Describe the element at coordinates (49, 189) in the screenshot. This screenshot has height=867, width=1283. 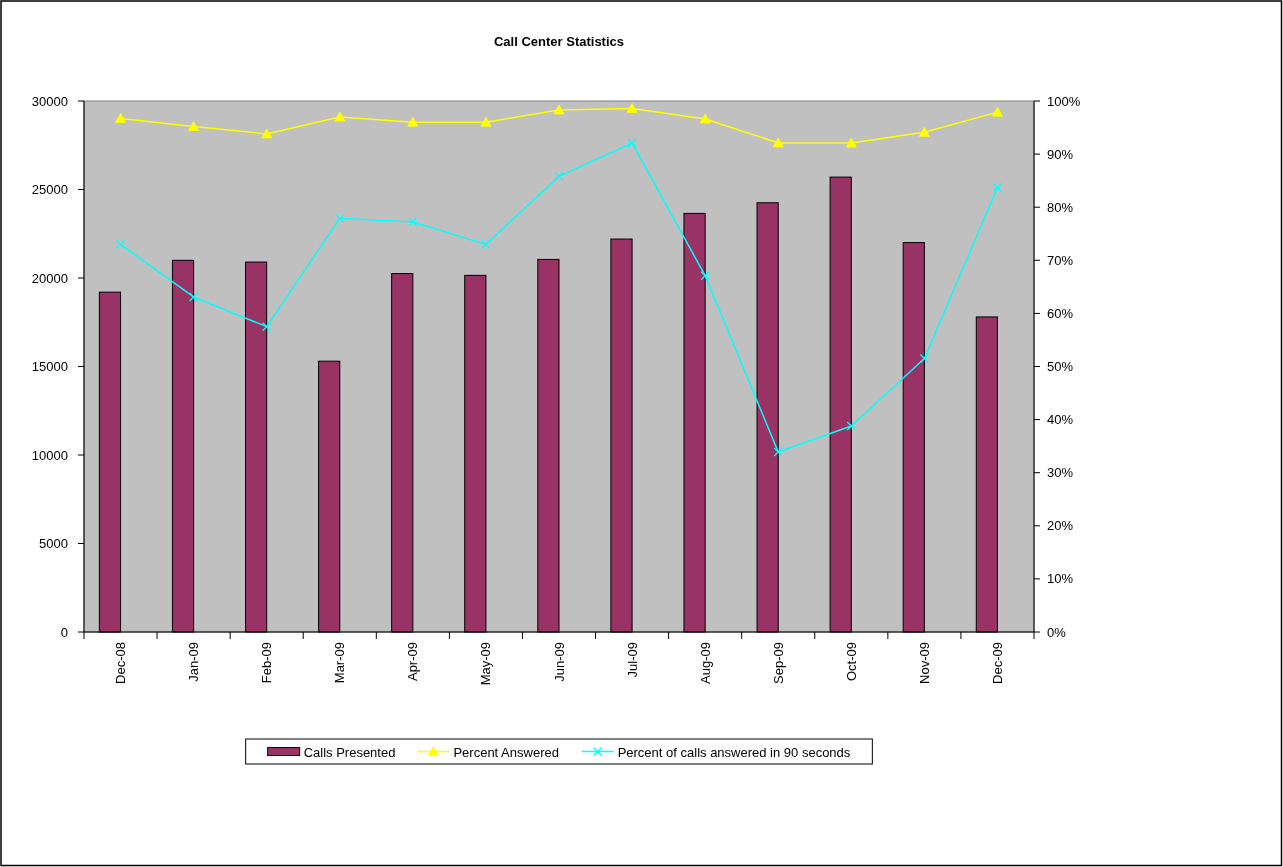
I see `y-tick-label: 25000` at that location.